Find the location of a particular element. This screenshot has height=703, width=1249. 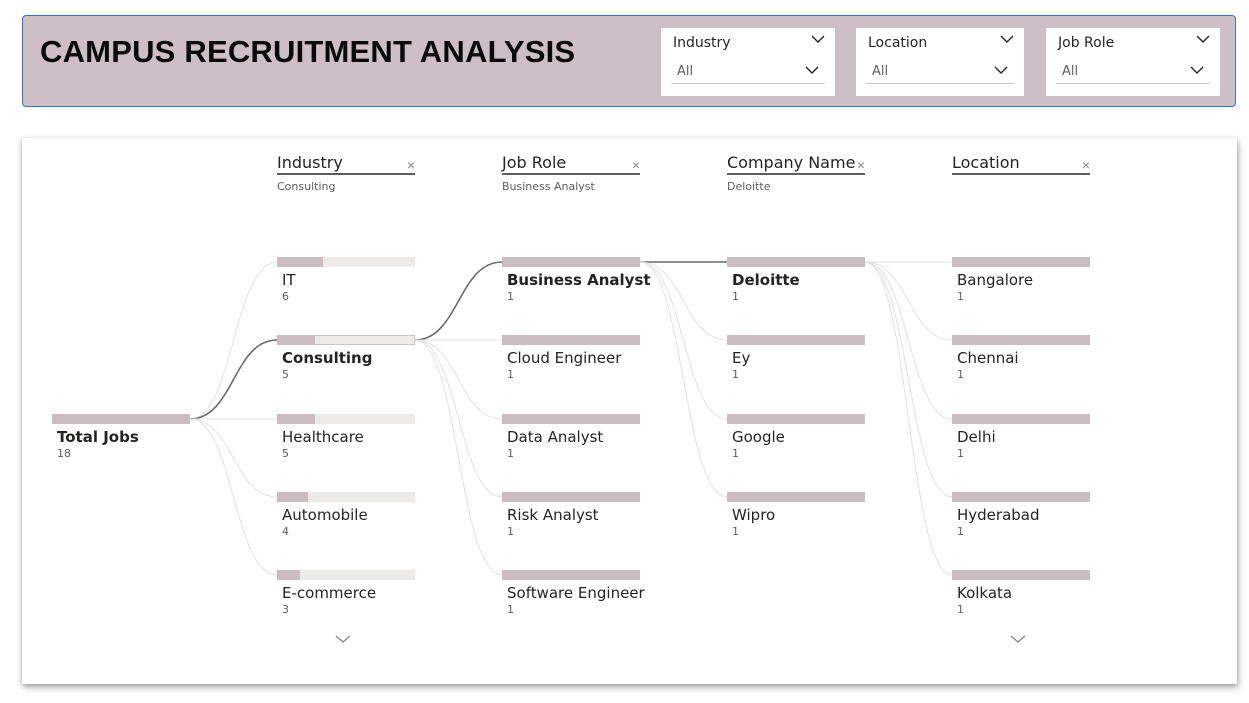

tree-node-chennai: Chennai 1 is located at coordinates (1021, 365).